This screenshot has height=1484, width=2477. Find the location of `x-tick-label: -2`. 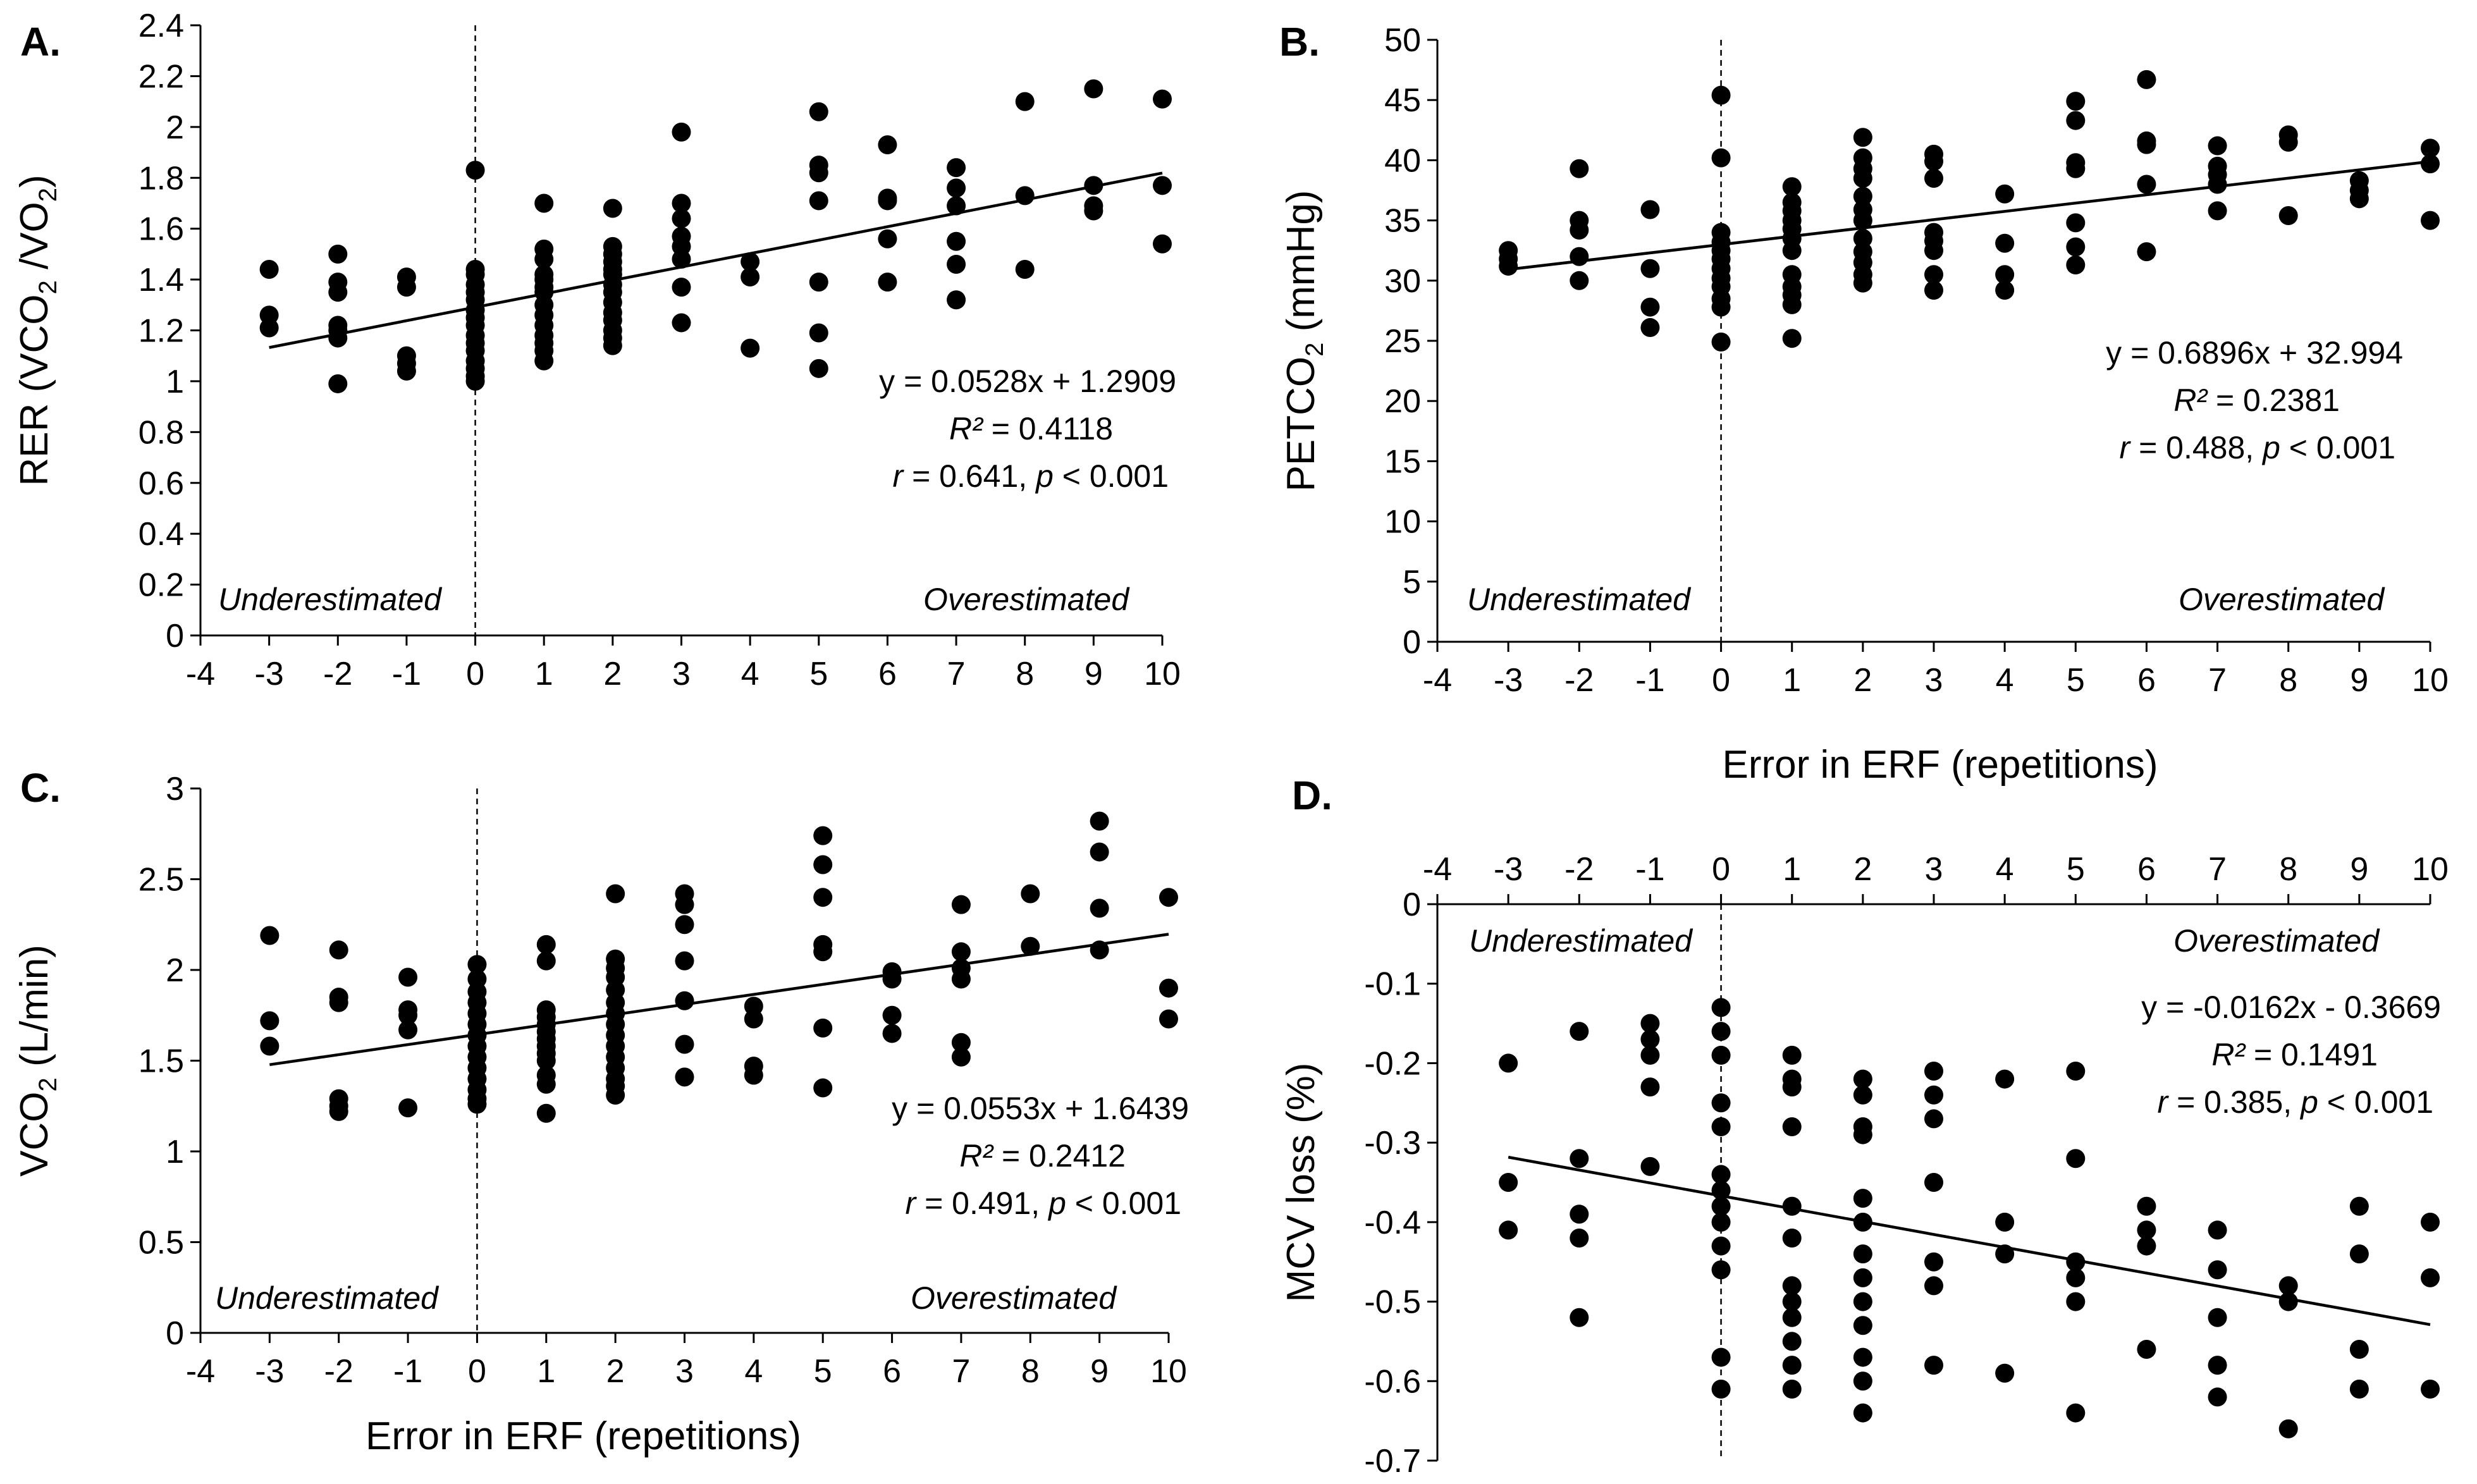

x-tick-label: -2 is located at coordinates (1579, 869).